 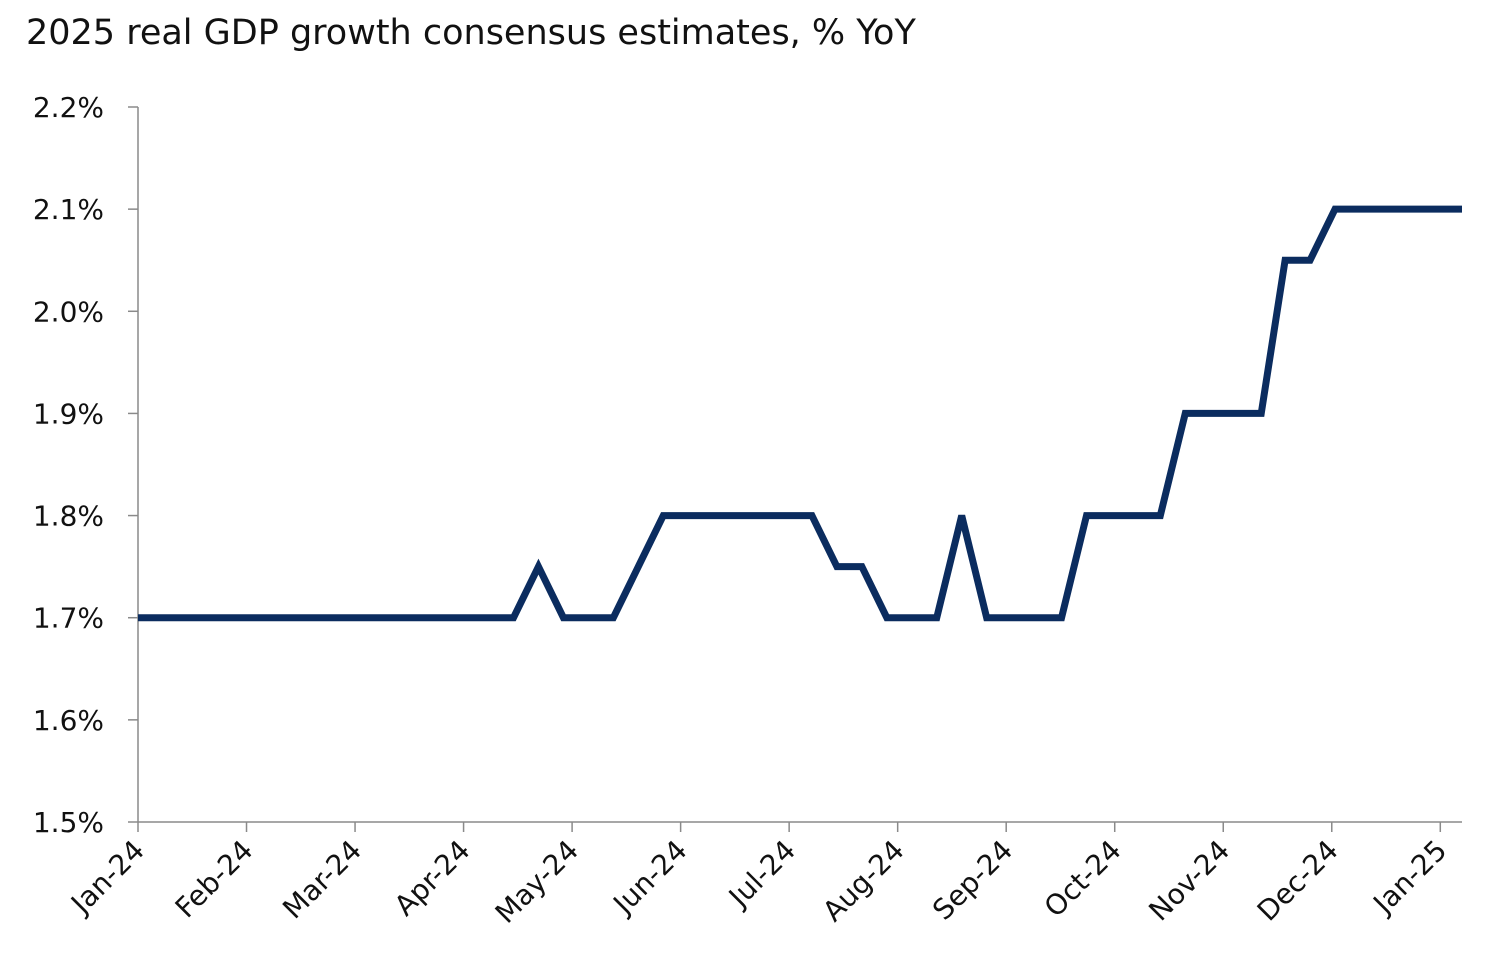 What do you see at coordinates (1410, 878) in the screenshot?
I see `x-tick-label: Jan-25` at bounding box center [1410, 878].